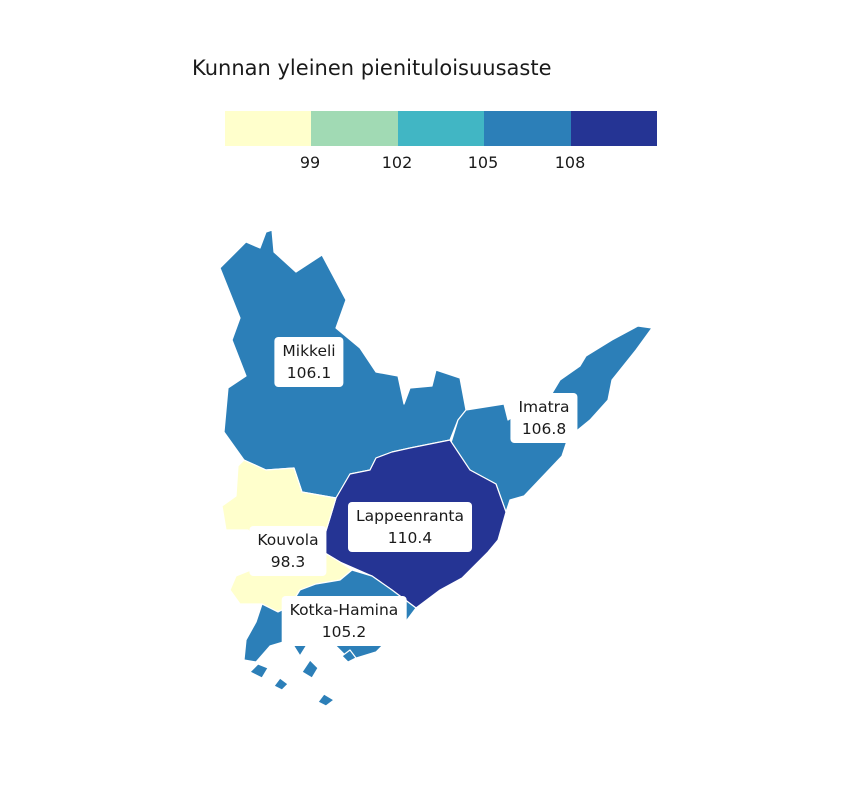 This screenshot has height=792, width=864. What do you see at coordinates (309, 362) in the screenshot?
I see `label-mikkeli: Mikkeli 106.1` at bounding box center [309, 362].